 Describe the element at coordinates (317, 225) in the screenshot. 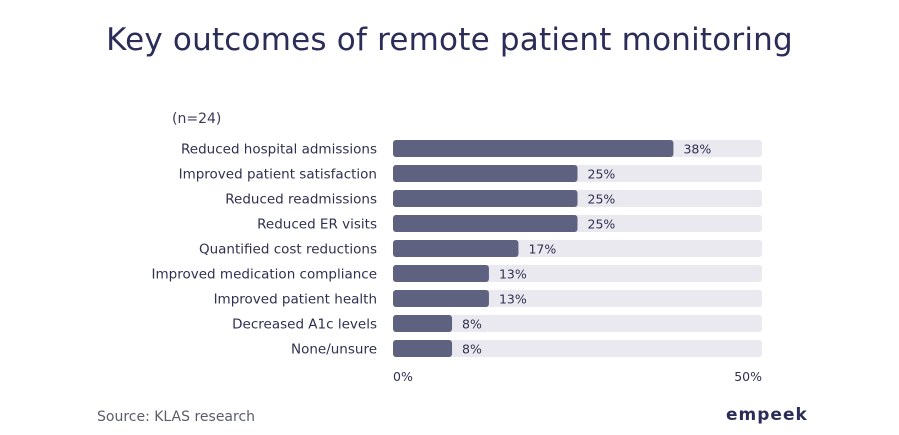

I see `category-label: Reduced ER visits` at that location.